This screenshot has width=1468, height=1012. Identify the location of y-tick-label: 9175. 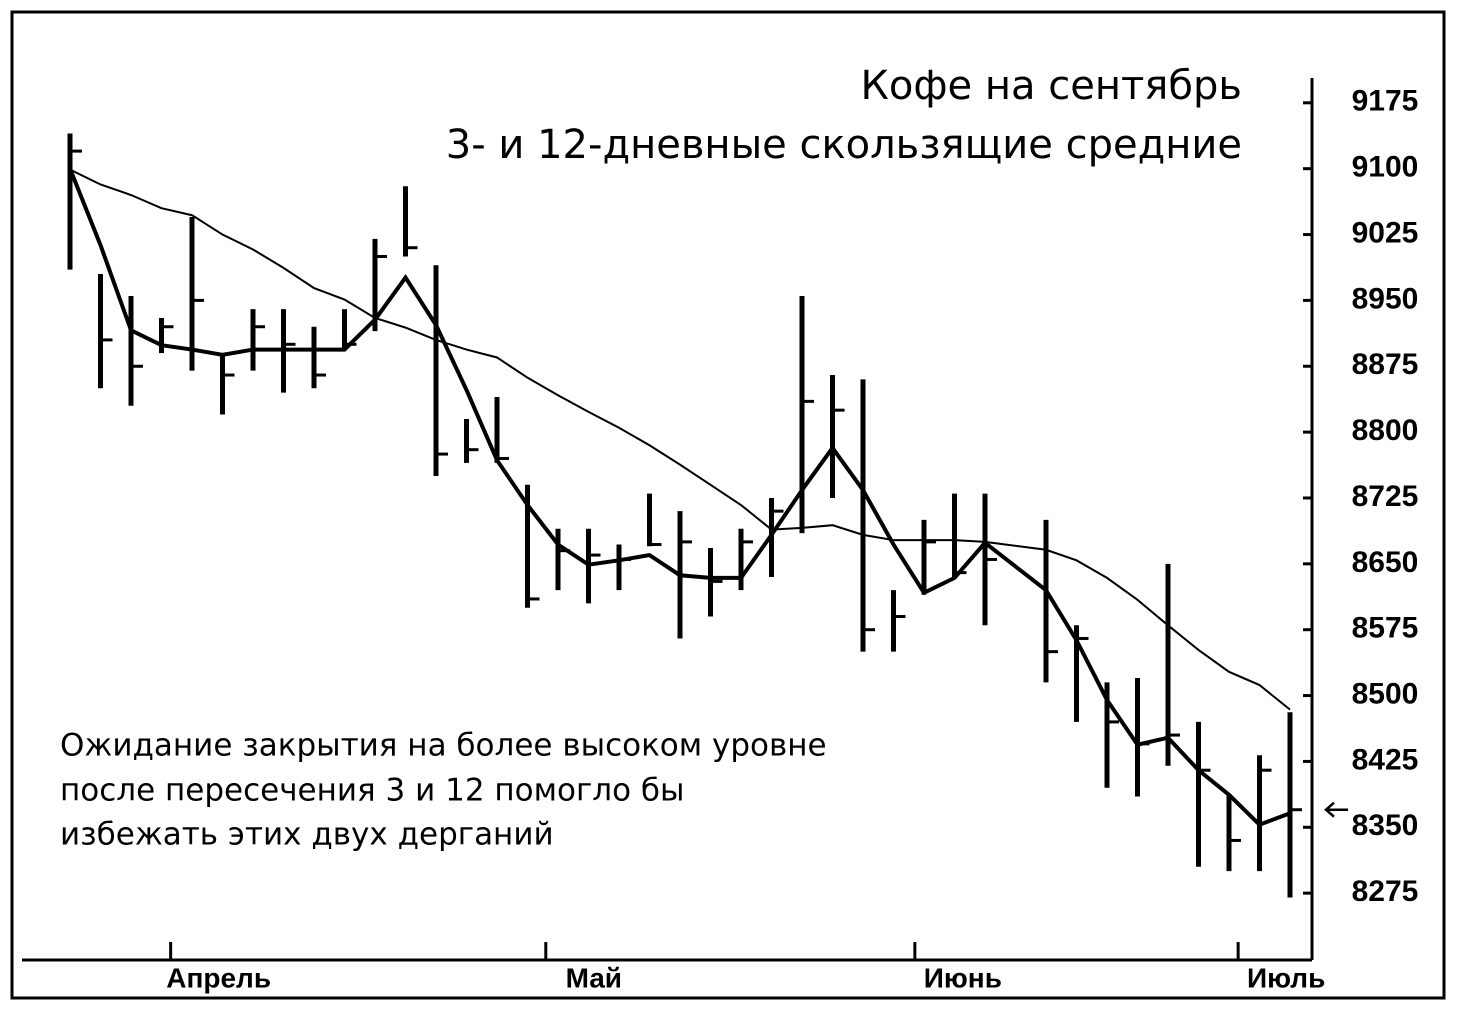
(1385, 101).